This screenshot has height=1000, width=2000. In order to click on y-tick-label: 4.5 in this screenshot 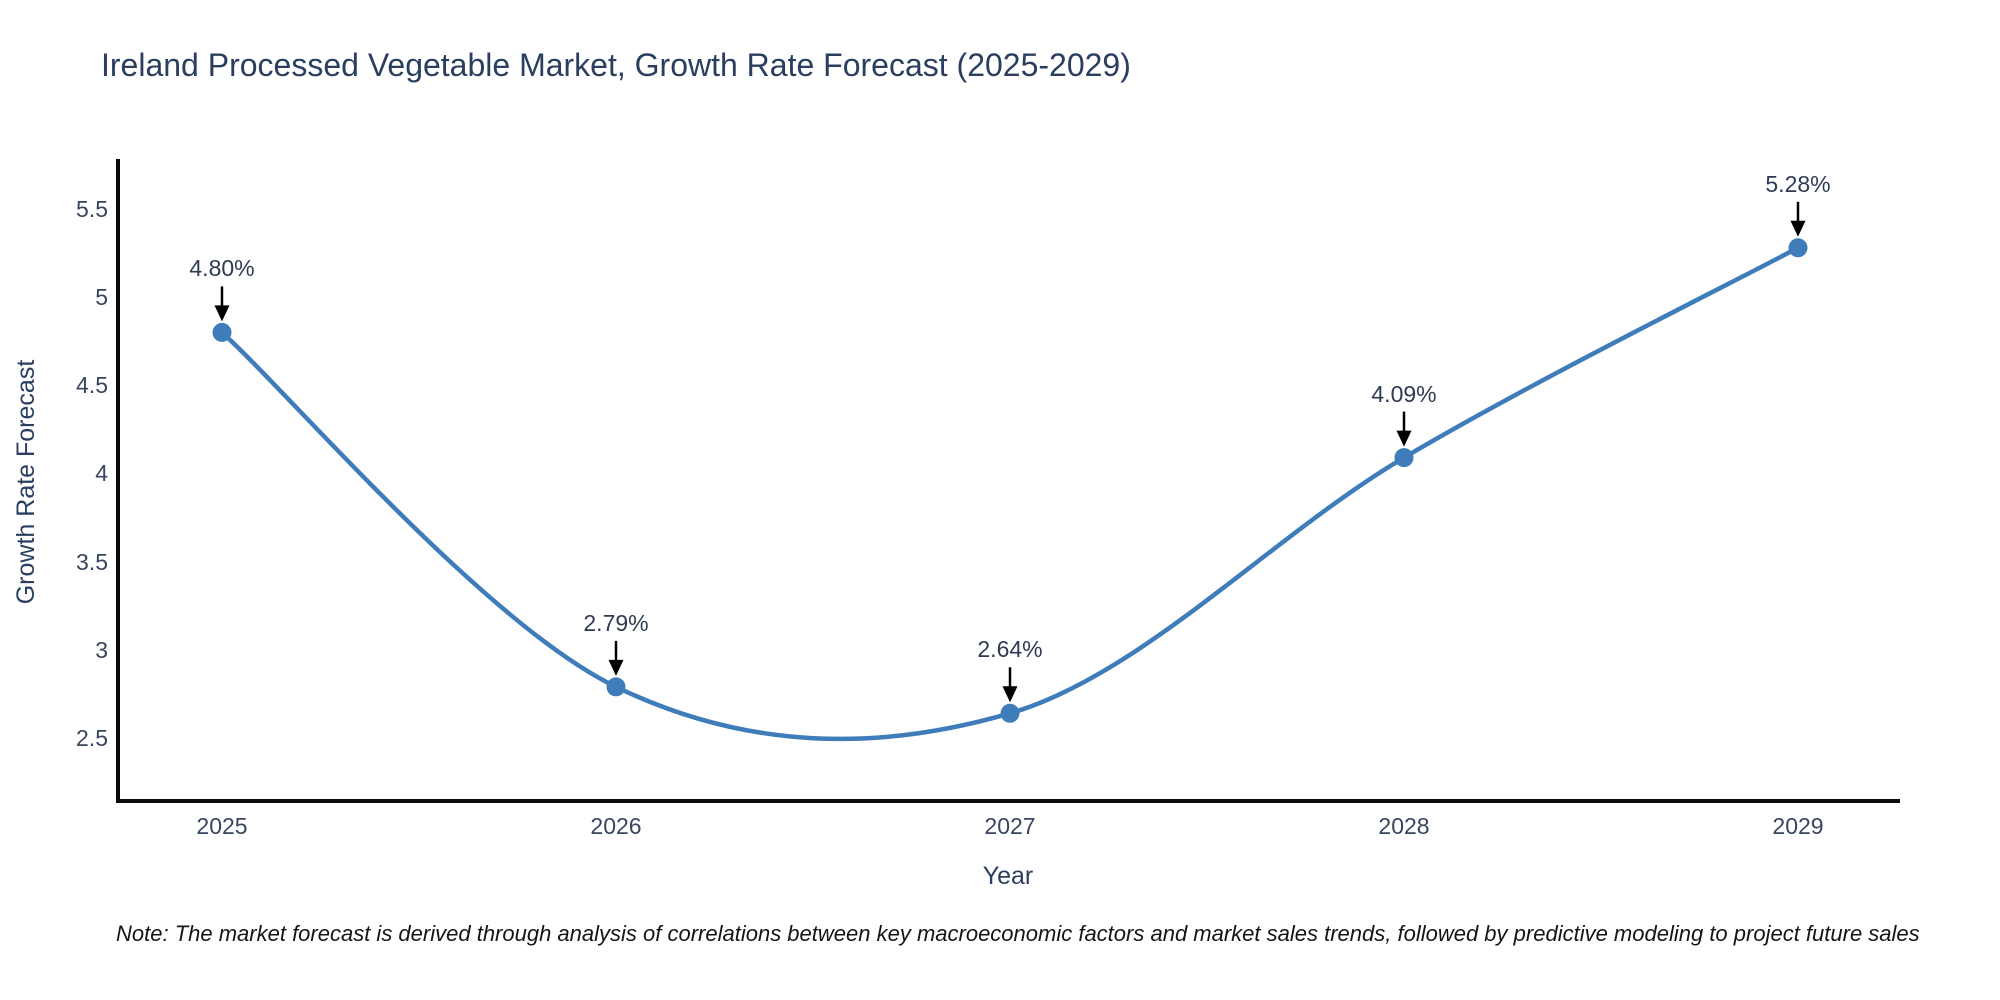, I will do `click(92, 385)`.